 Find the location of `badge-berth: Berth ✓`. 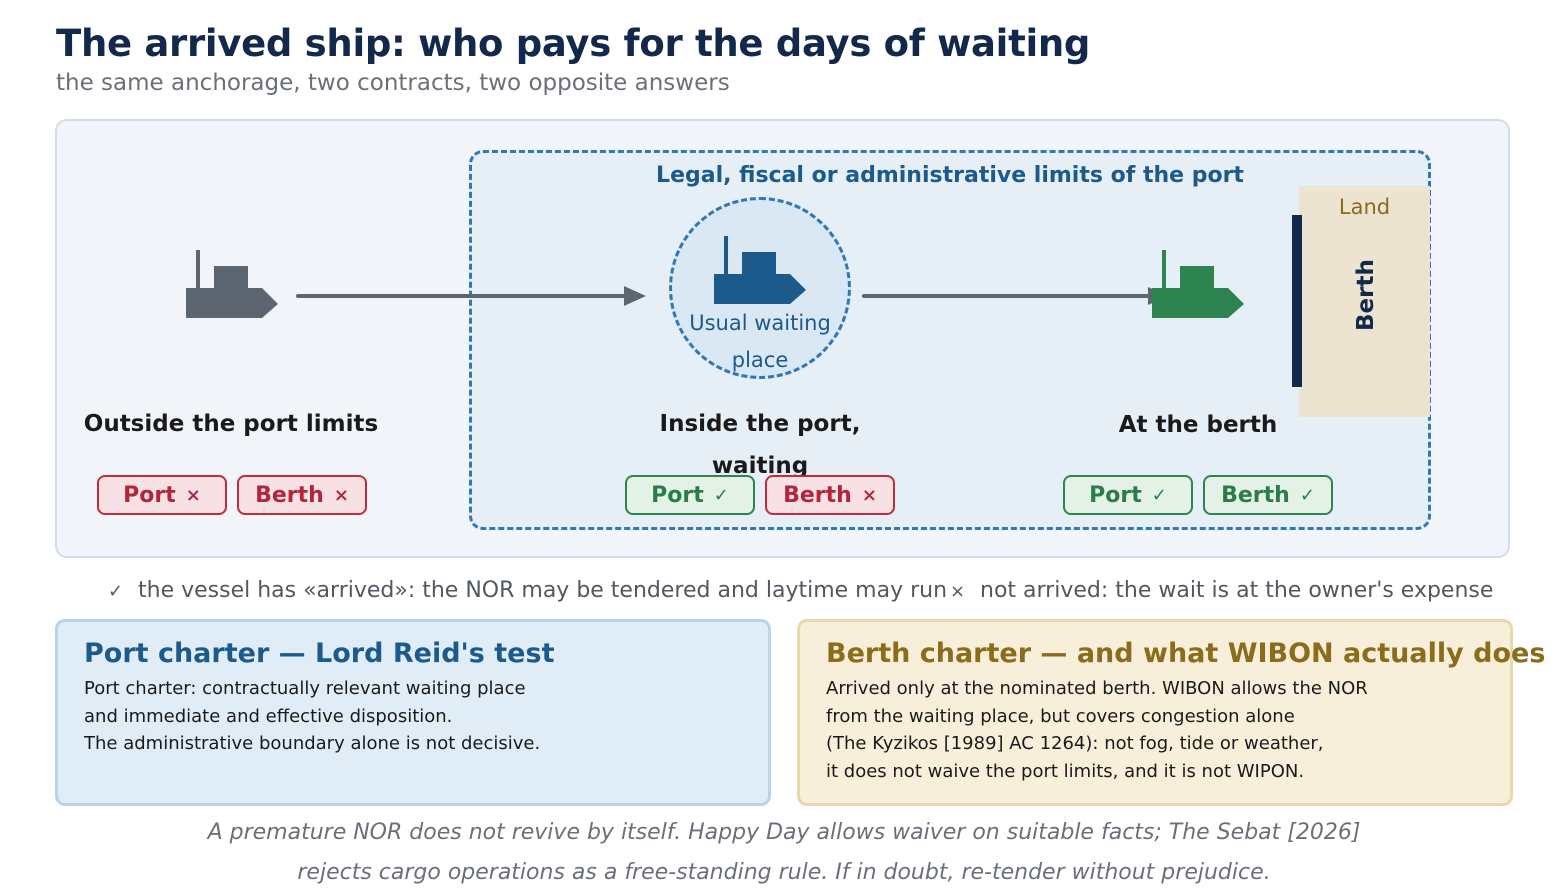

badge-berth: Berth ✓ is located at coordinates (1268, 495).